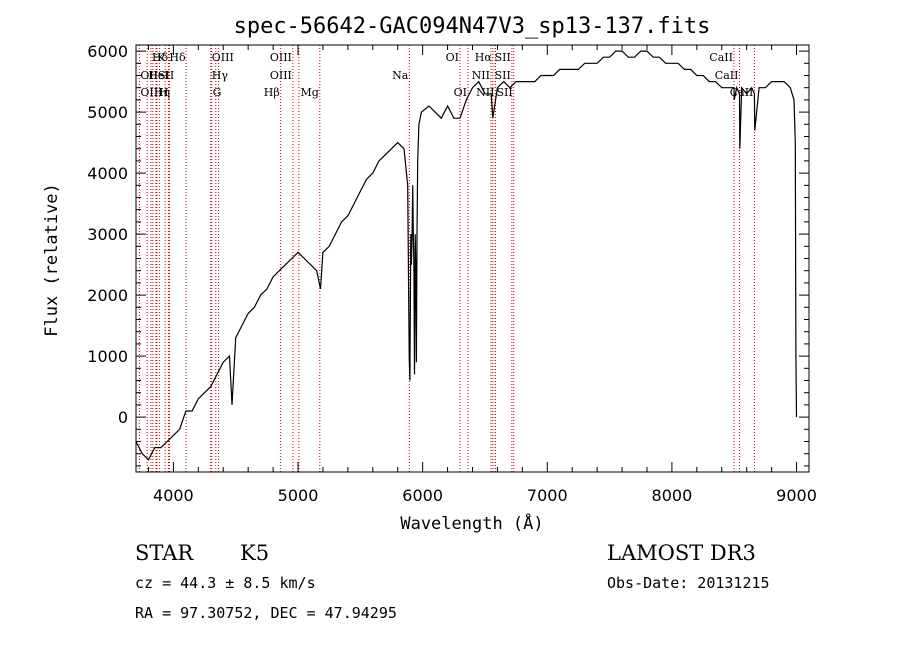 The image size is (900, 649). Describe the element at coordinates (681, 553) in the screenshot. I see `survey-name: LAMOST DR3` at that location.